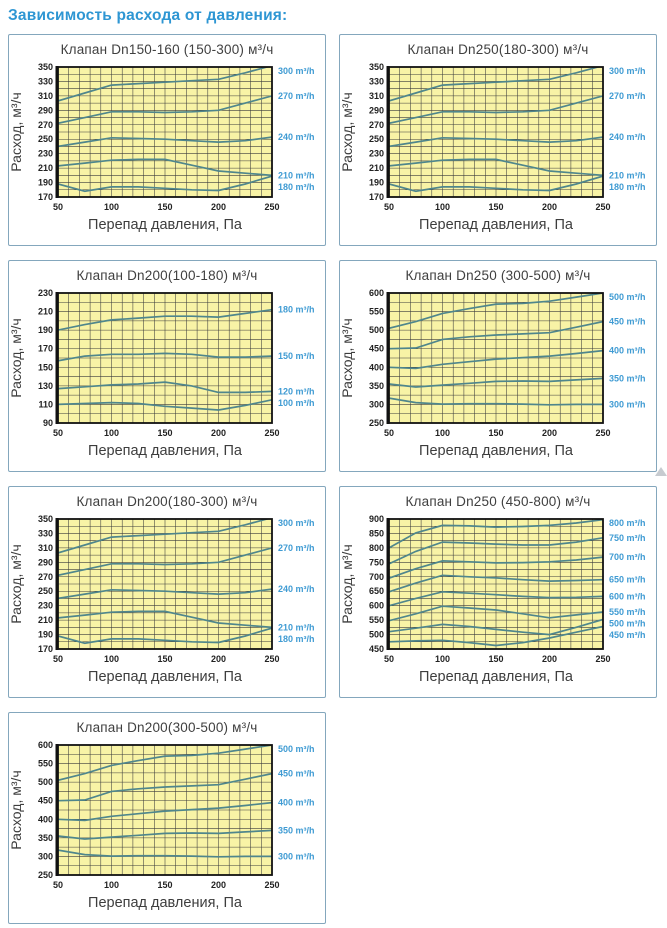 The image size is (667, 928). Describe the element at coordinates (45, 856) in the screenshot. I see `svg-text: 300` at that location.